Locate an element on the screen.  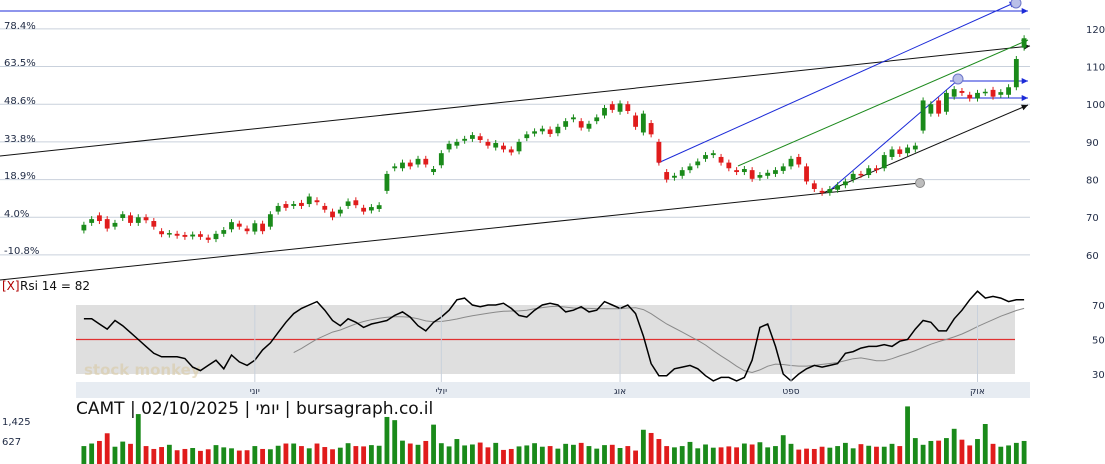
rsi-label-group: [X] Rsi 14 = 82 is located at coordinates (46, 286).